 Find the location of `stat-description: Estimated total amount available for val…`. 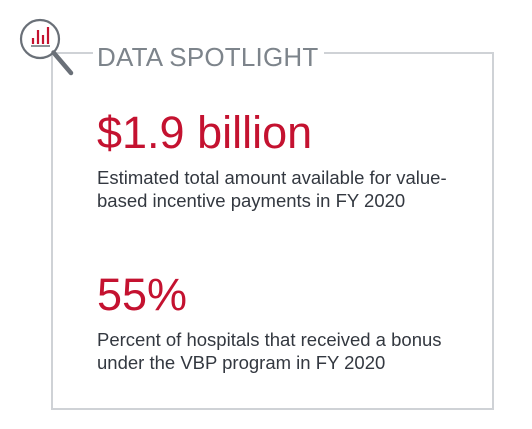

stat-description: Estimated total amount available for val… is located at coordinates (272, 189).